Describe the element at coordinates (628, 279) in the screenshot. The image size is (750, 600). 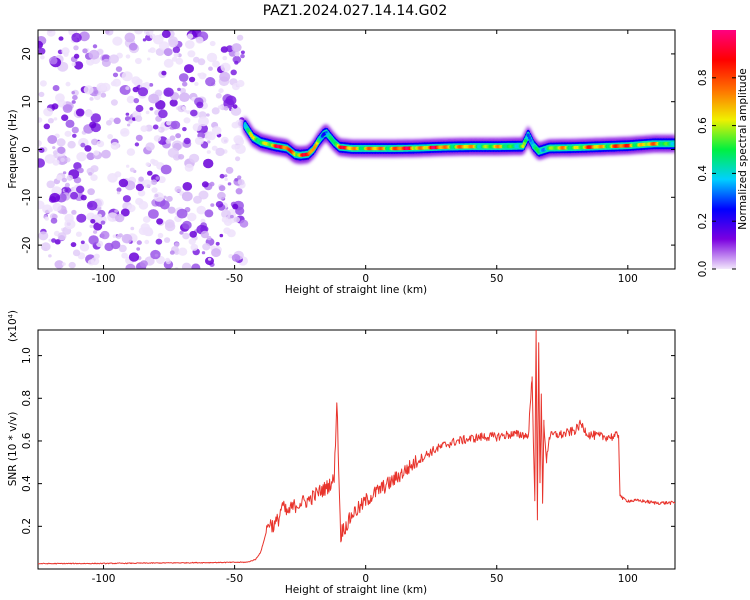
I see `spectrogram-x-tick-label: 100` at that location.